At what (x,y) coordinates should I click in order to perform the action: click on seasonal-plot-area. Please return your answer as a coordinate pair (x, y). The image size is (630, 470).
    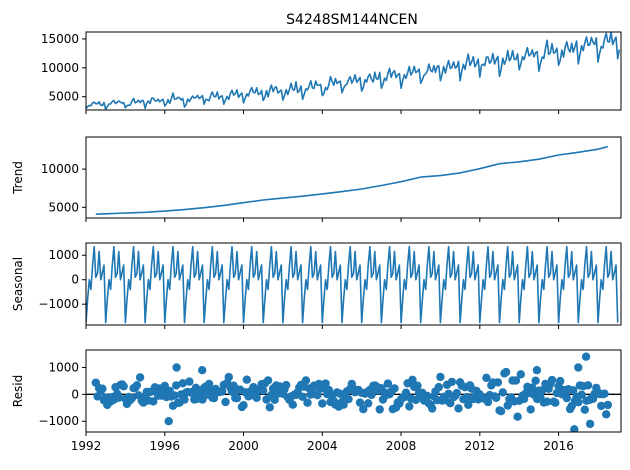
    Looking at the image, I should click on (352, 284).